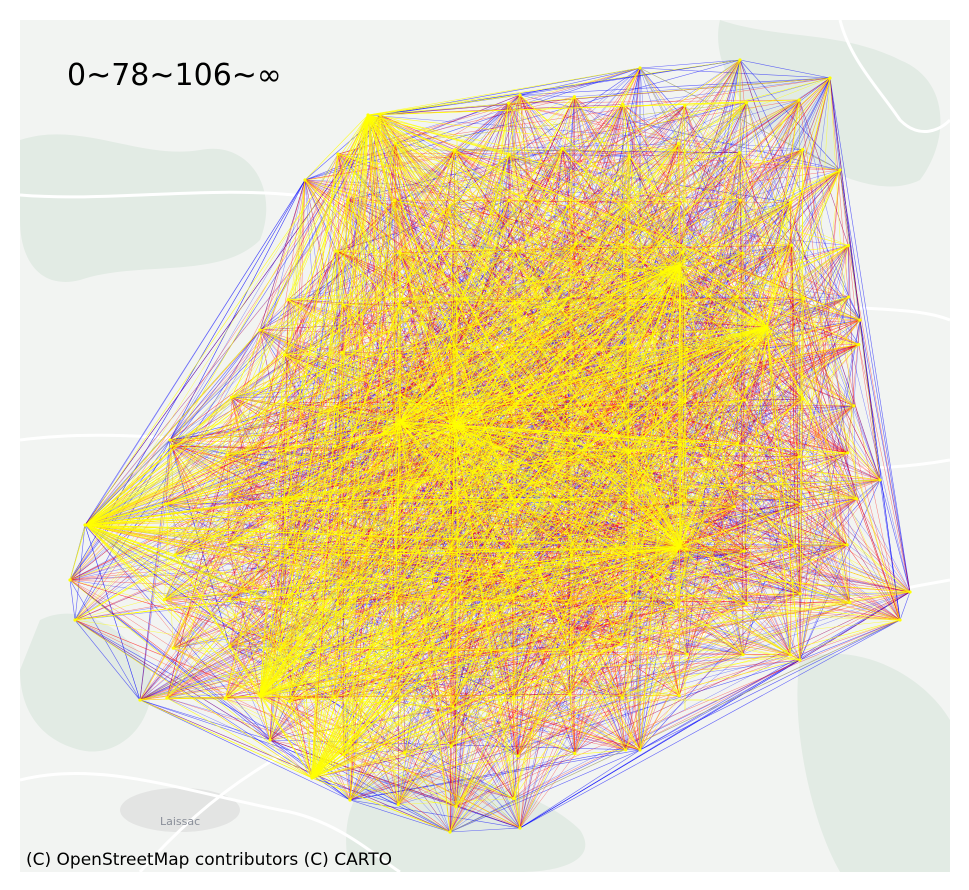  What do you see at coordinates (180, 810) in the screenshot?
I see `urban-area` at bounding box center [180, 810].